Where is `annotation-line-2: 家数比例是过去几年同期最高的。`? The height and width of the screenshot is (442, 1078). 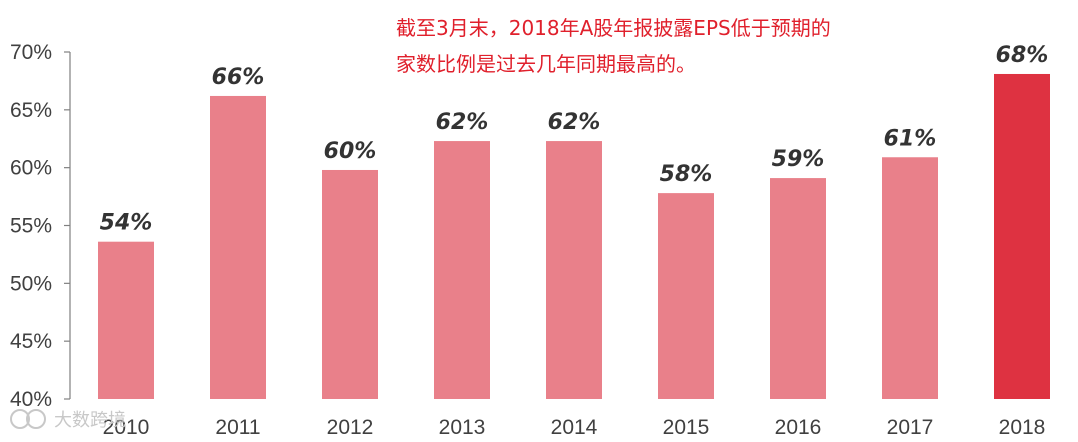
annotation-line-2: 家数比例是过去几年同期最高的。 is located at coordinates (546, 64).